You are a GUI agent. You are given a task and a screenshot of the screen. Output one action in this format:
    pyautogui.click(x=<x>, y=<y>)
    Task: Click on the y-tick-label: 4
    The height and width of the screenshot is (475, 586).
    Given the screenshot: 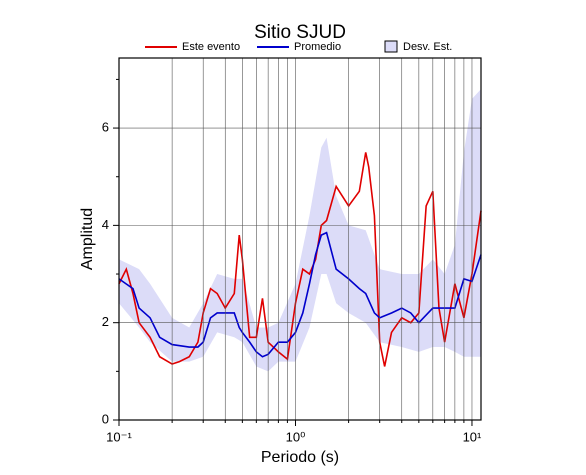 What is the action you would take?
    pyautogui.click(x=105, y=224)
    